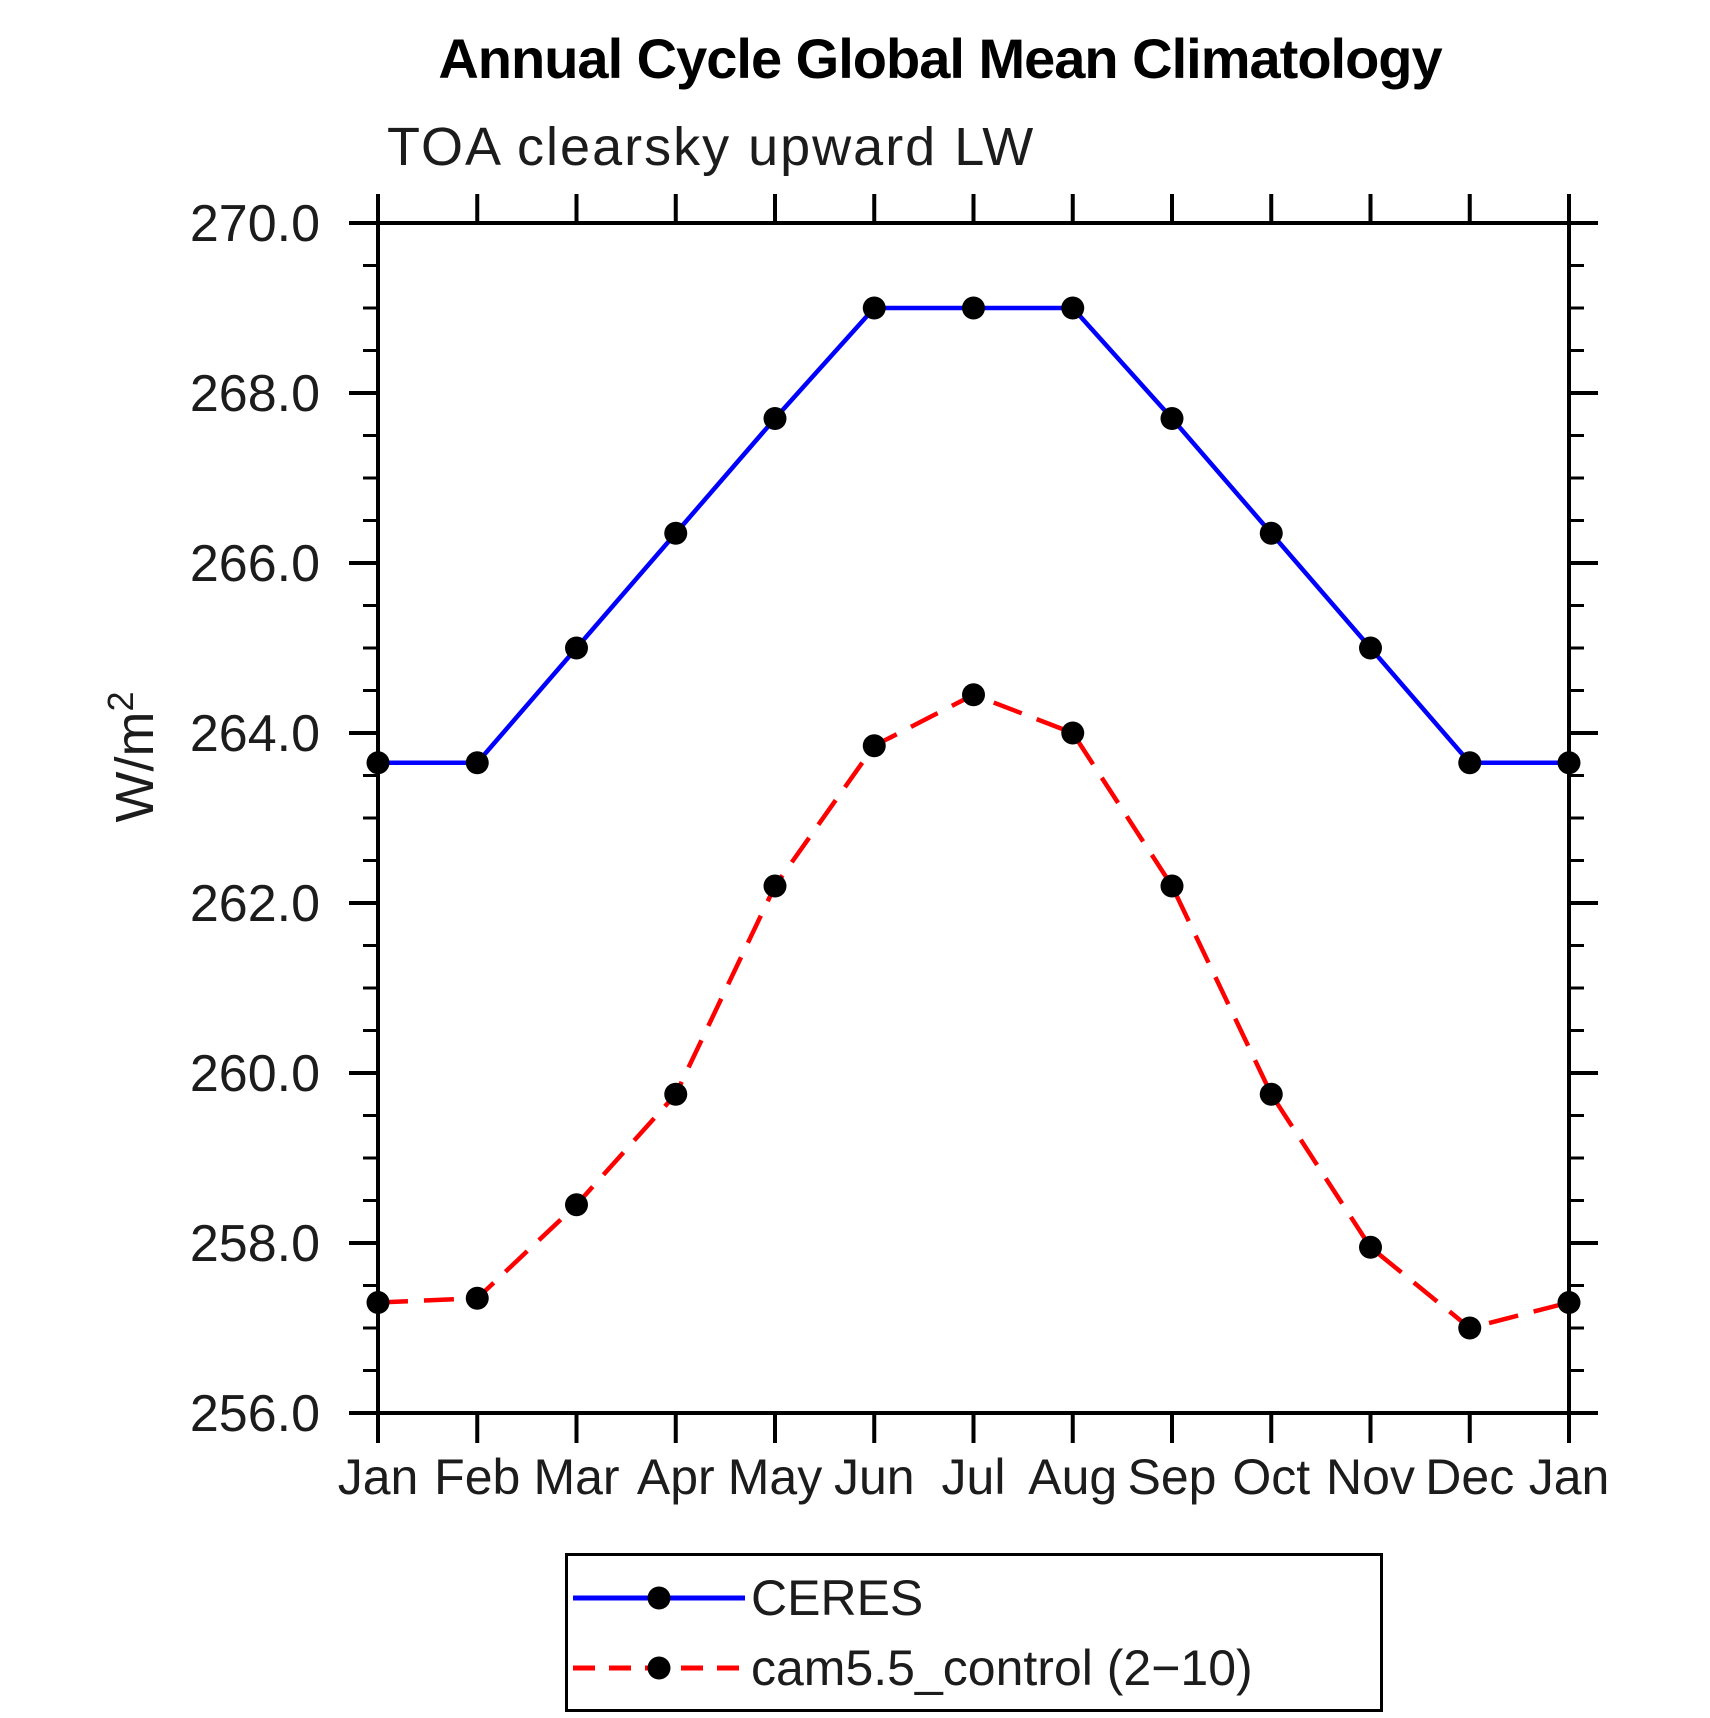 The image size is (1710, 1718). What do you see at coordinates (477, 1477) in the screenshot?
I see `x-tick-label: Feb` at bounding box center [477, 1477].